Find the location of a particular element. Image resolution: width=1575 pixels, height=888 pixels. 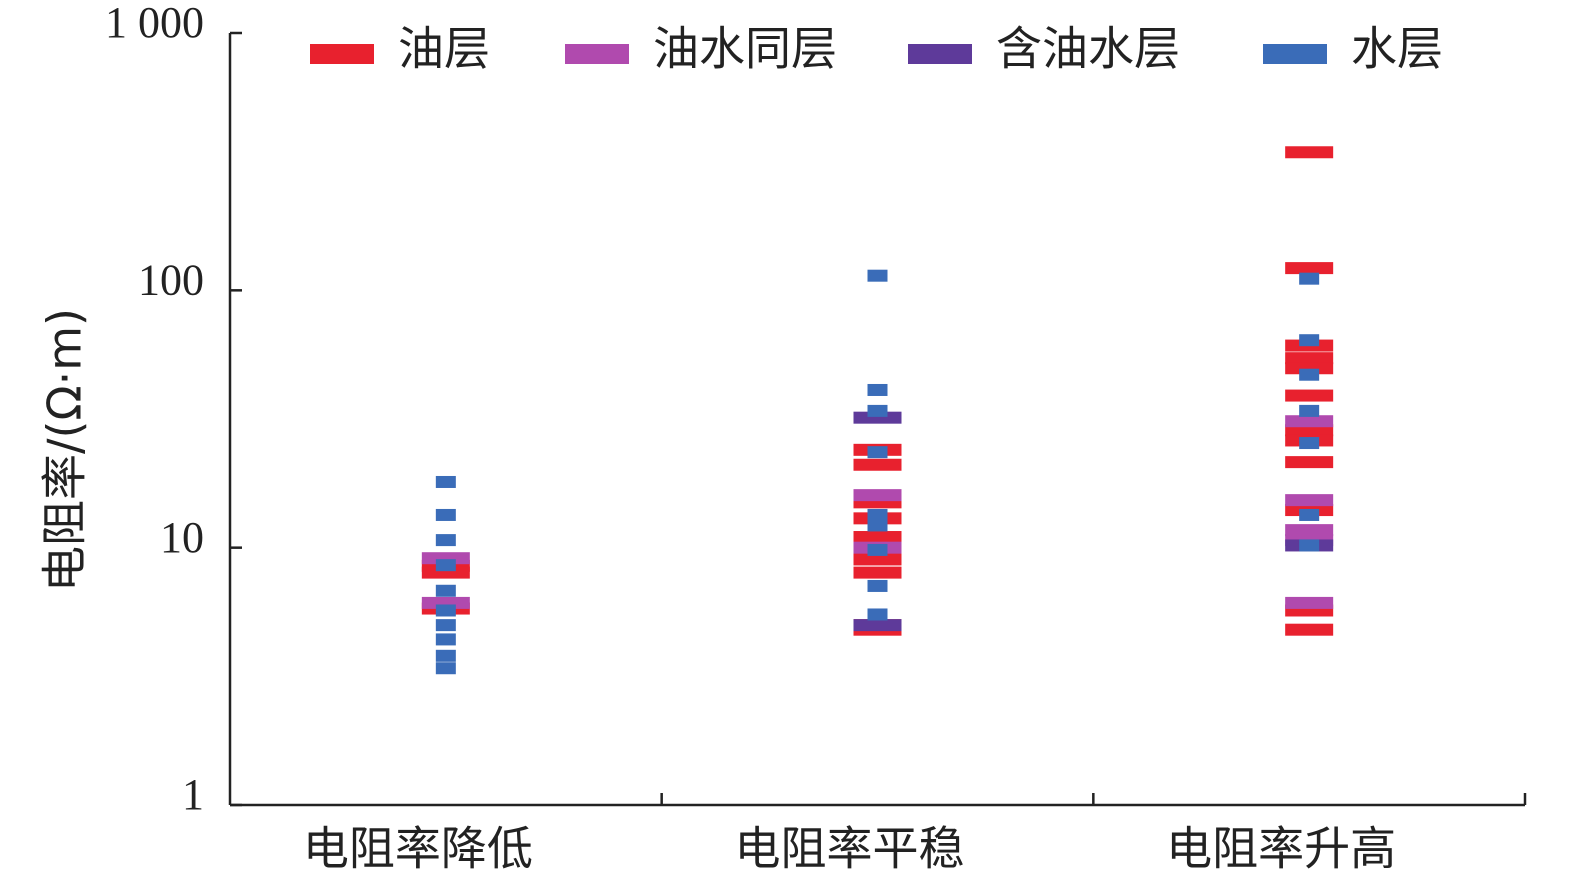

y-tick-label: 1 000 is located at coordinates (154, 23).